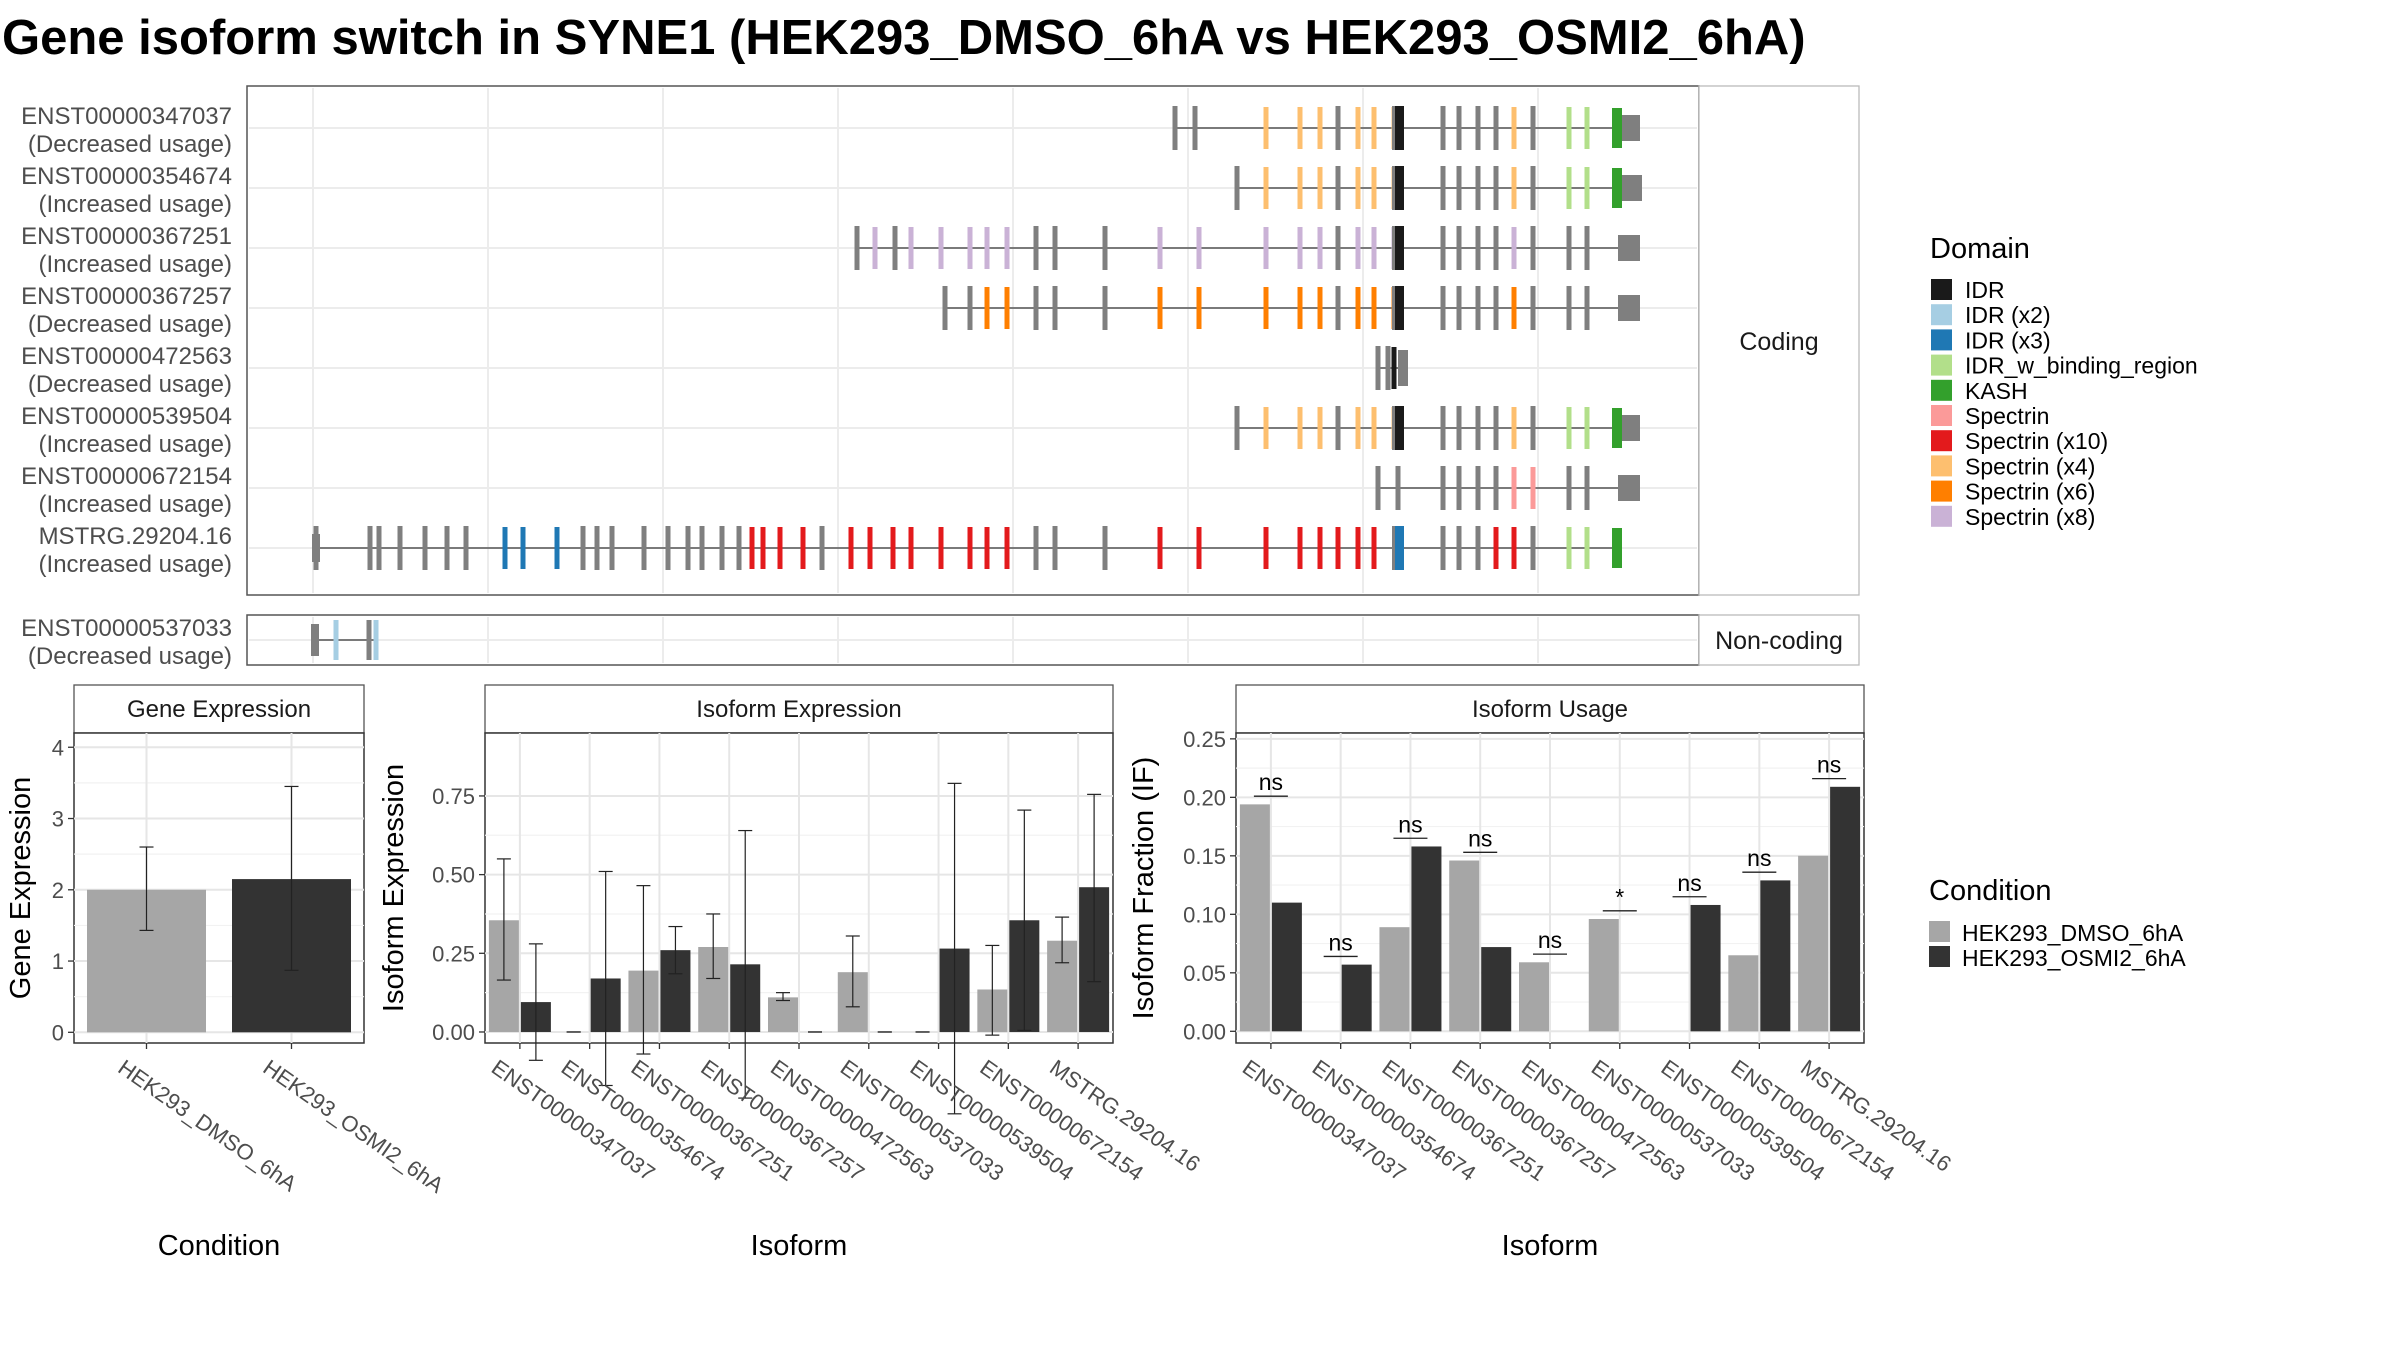 This screenshot has height=1355, width=2400. I want to click on y-tick-label: 0.05, so click(1204, 973).